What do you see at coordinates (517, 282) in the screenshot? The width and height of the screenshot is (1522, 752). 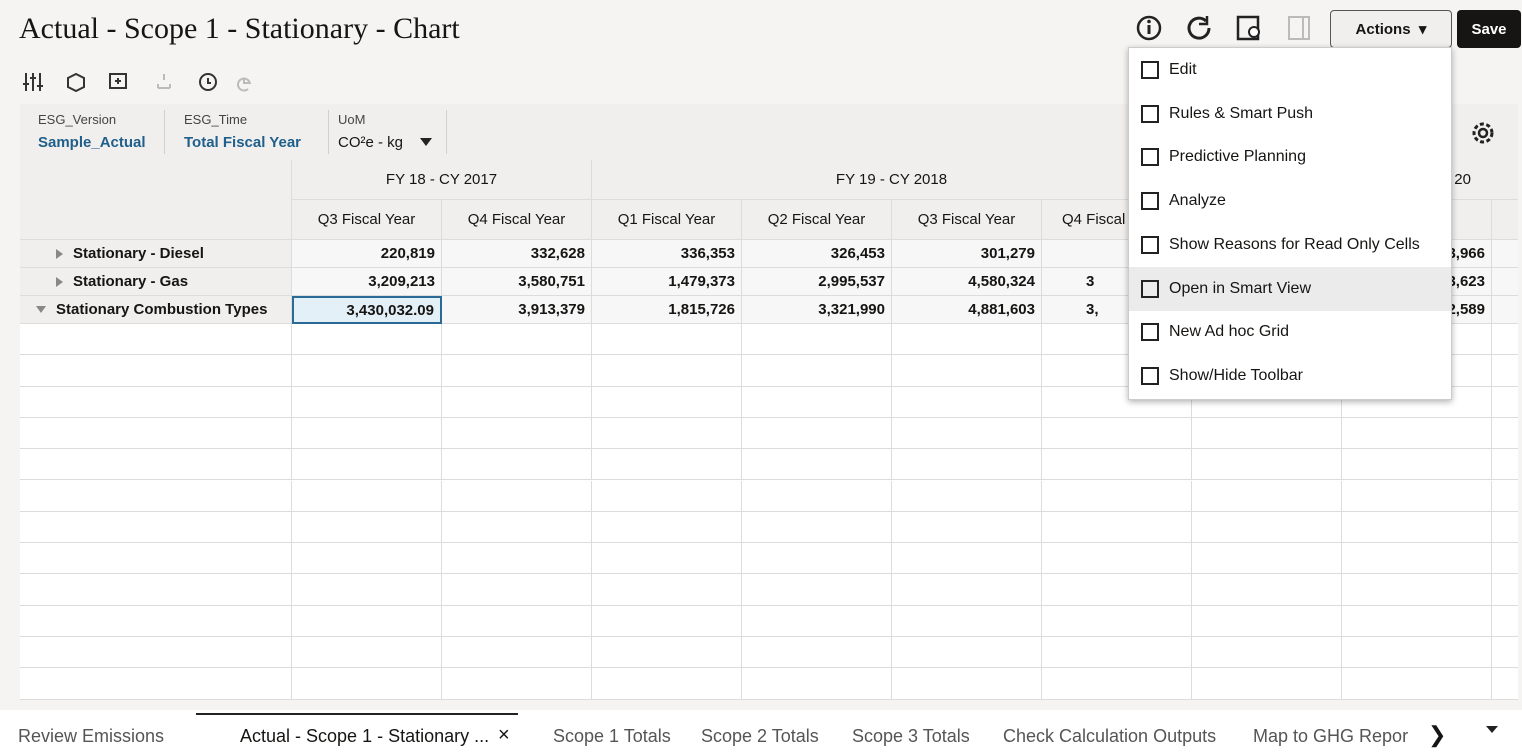 I see `data-cell: 3,580,751` at bounding box center [517, 282].